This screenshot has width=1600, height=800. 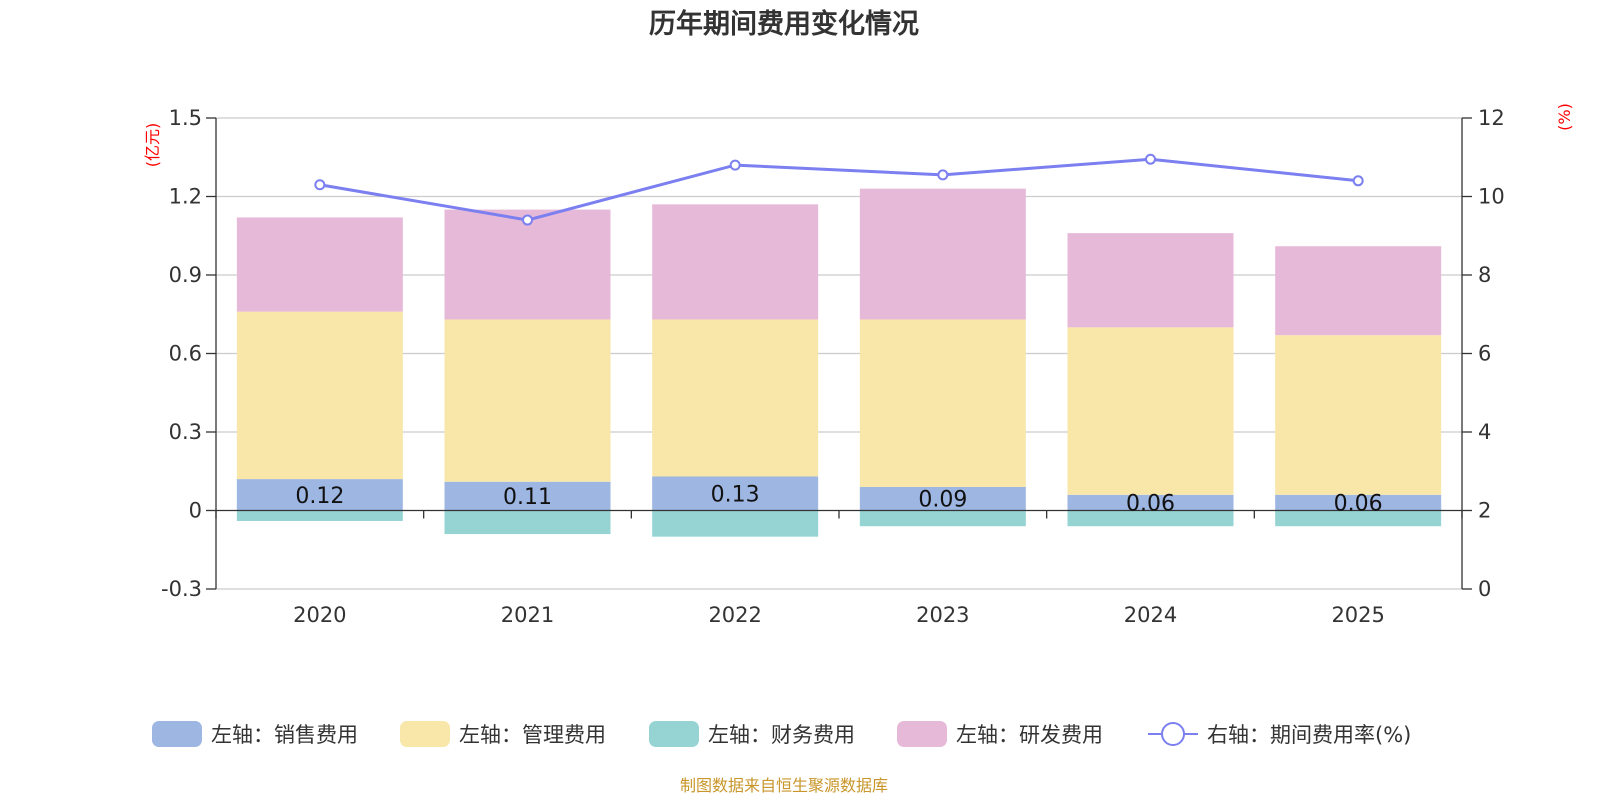 I want to click on left-tick-label: 0, so click(x=195, y=511).